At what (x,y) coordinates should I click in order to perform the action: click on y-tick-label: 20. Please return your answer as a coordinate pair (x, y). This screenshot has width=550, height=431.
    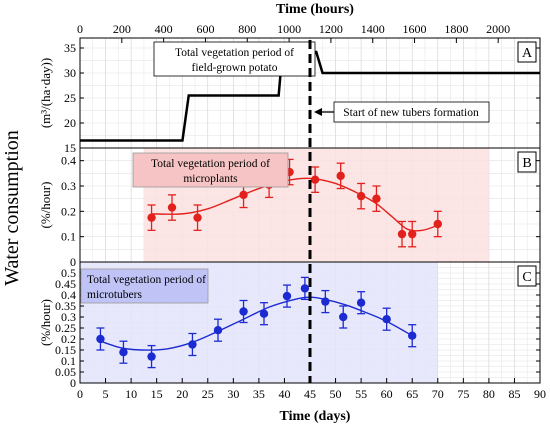
    Looking at the image, I should click on (70, 123).